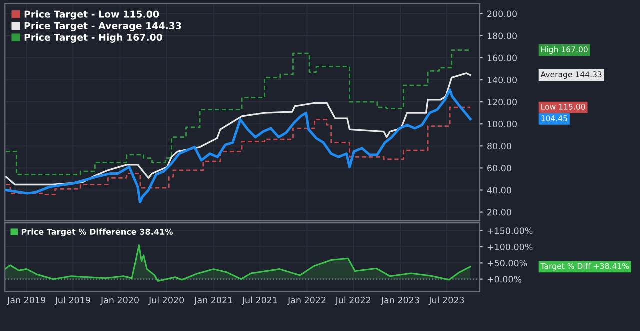 Image resolution: width=640 pixels, height=331 pixels. I want to click on y-tick-label: 100.00, so click(502, 124).